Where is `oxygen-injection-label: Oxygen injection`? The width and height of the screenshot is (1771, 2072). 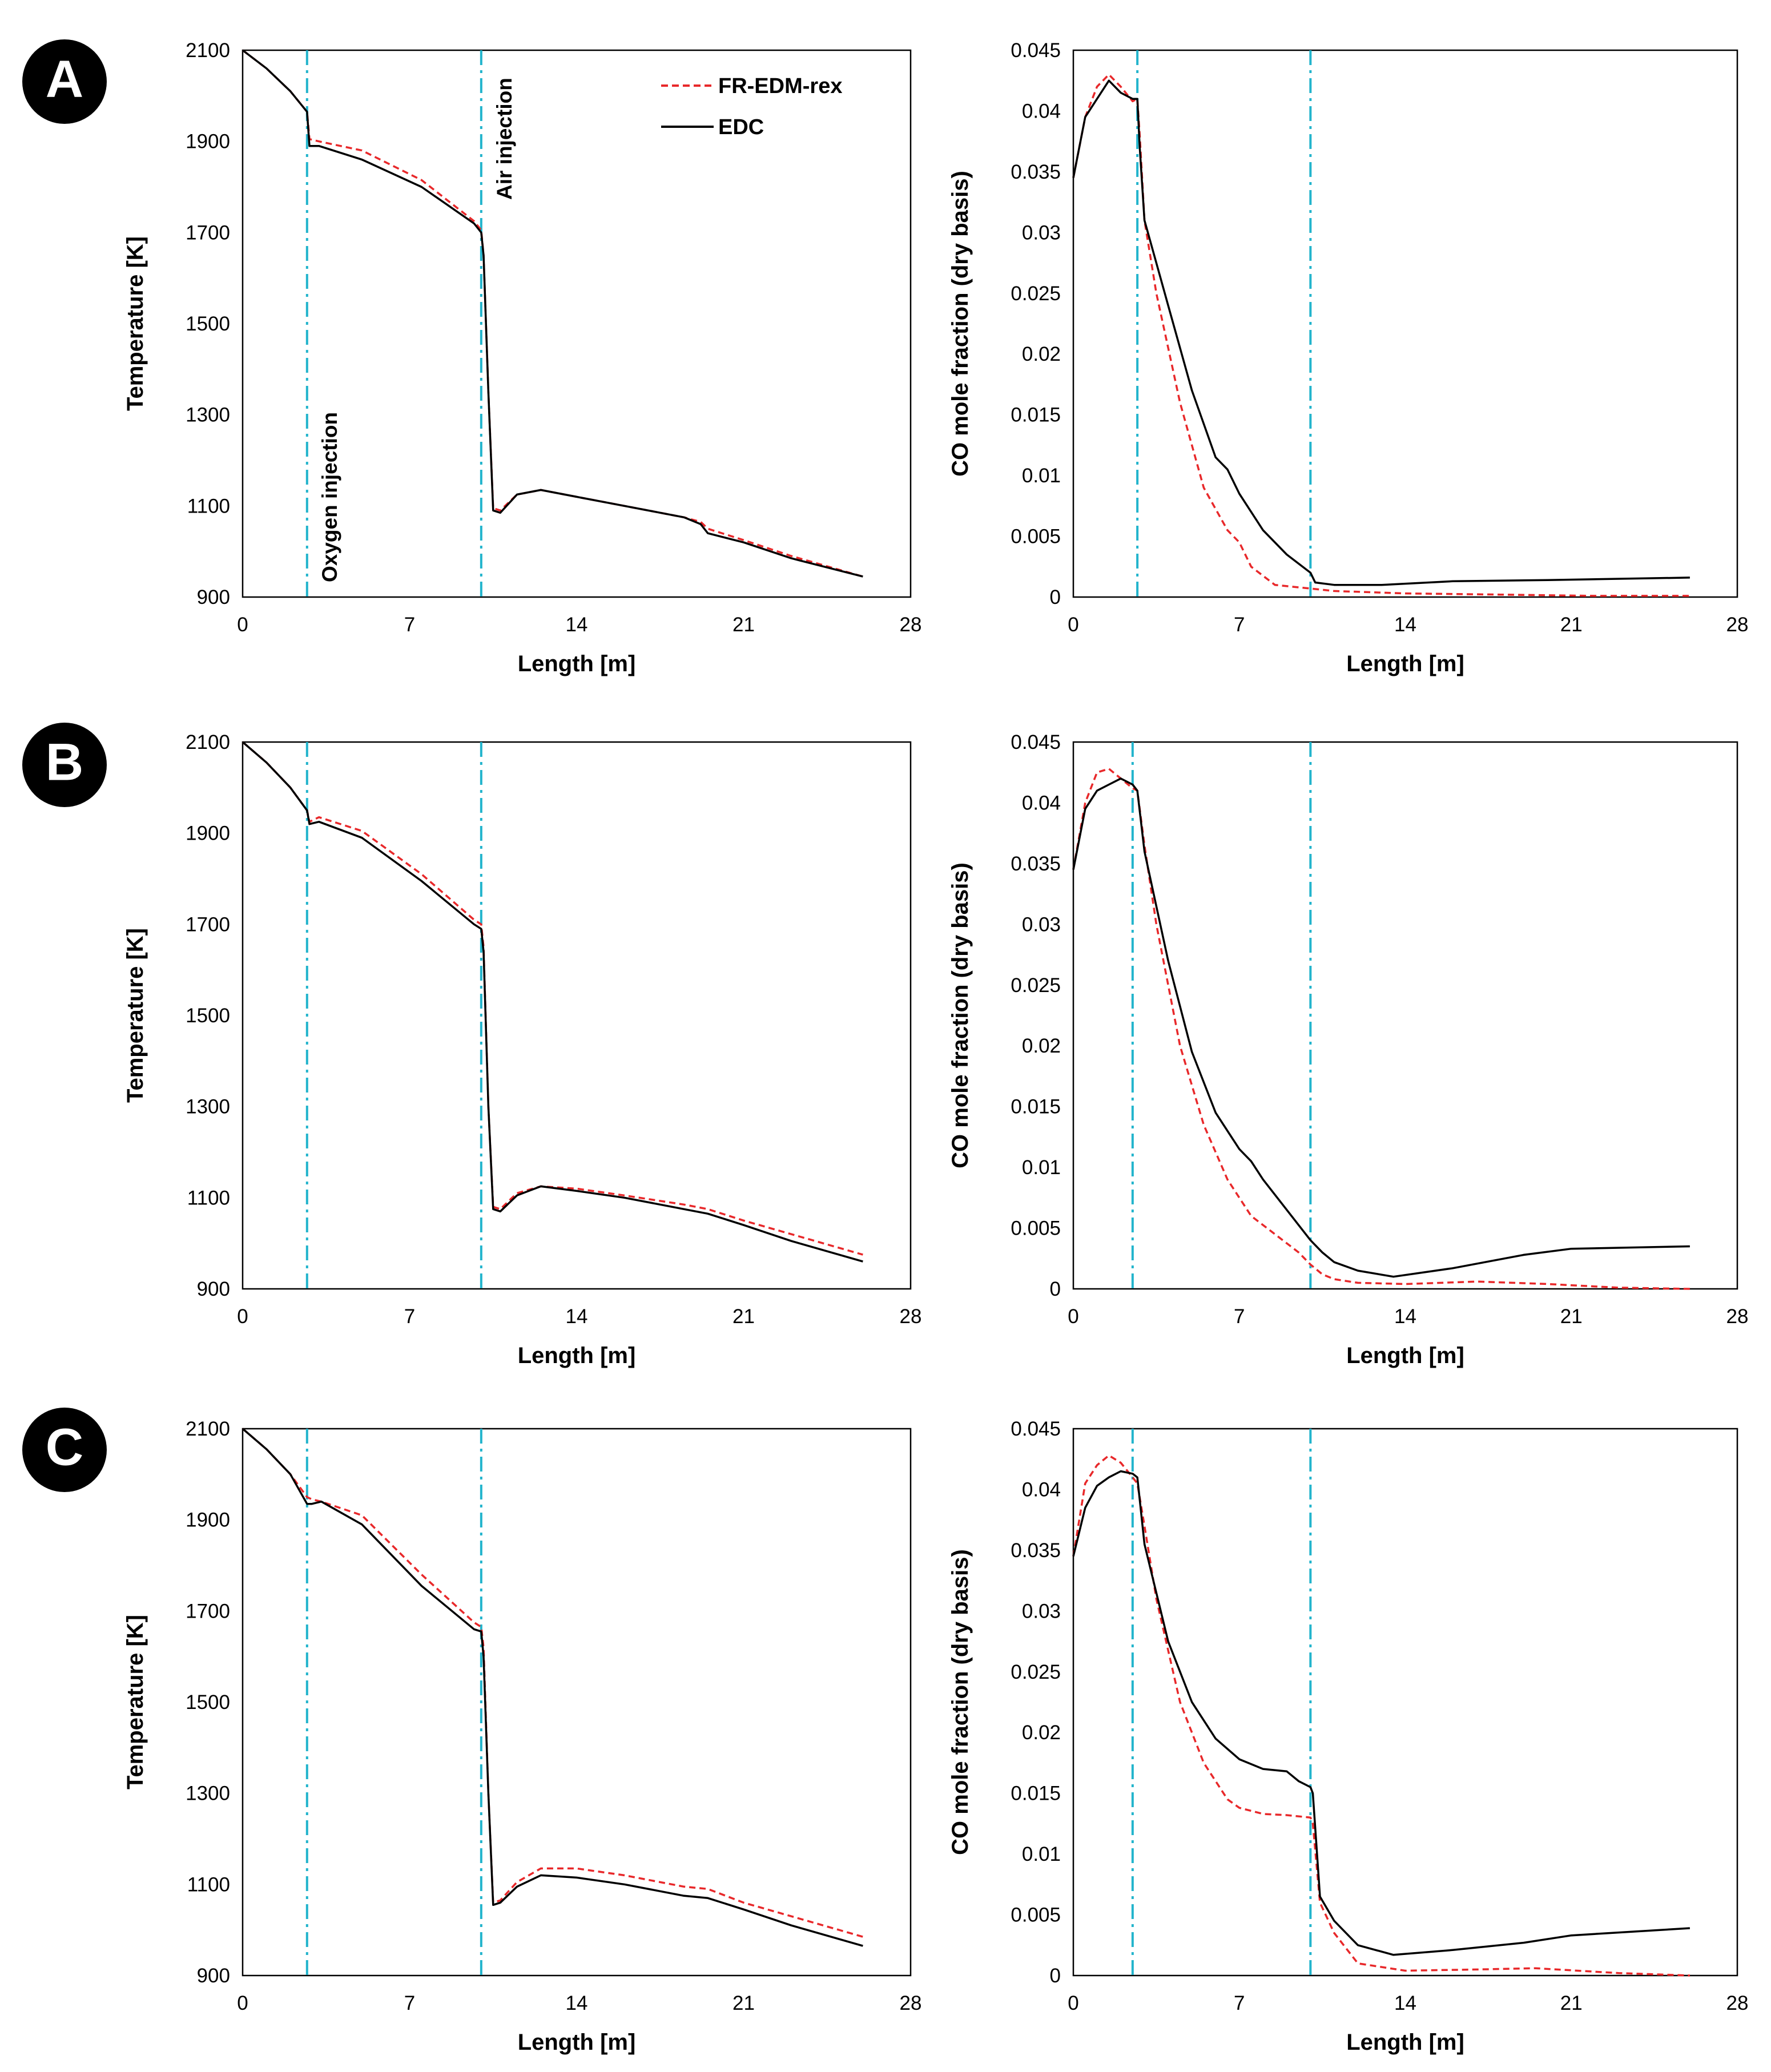 oxygen-injection-label: Oxygen injection is located at coordinates (329, 497).